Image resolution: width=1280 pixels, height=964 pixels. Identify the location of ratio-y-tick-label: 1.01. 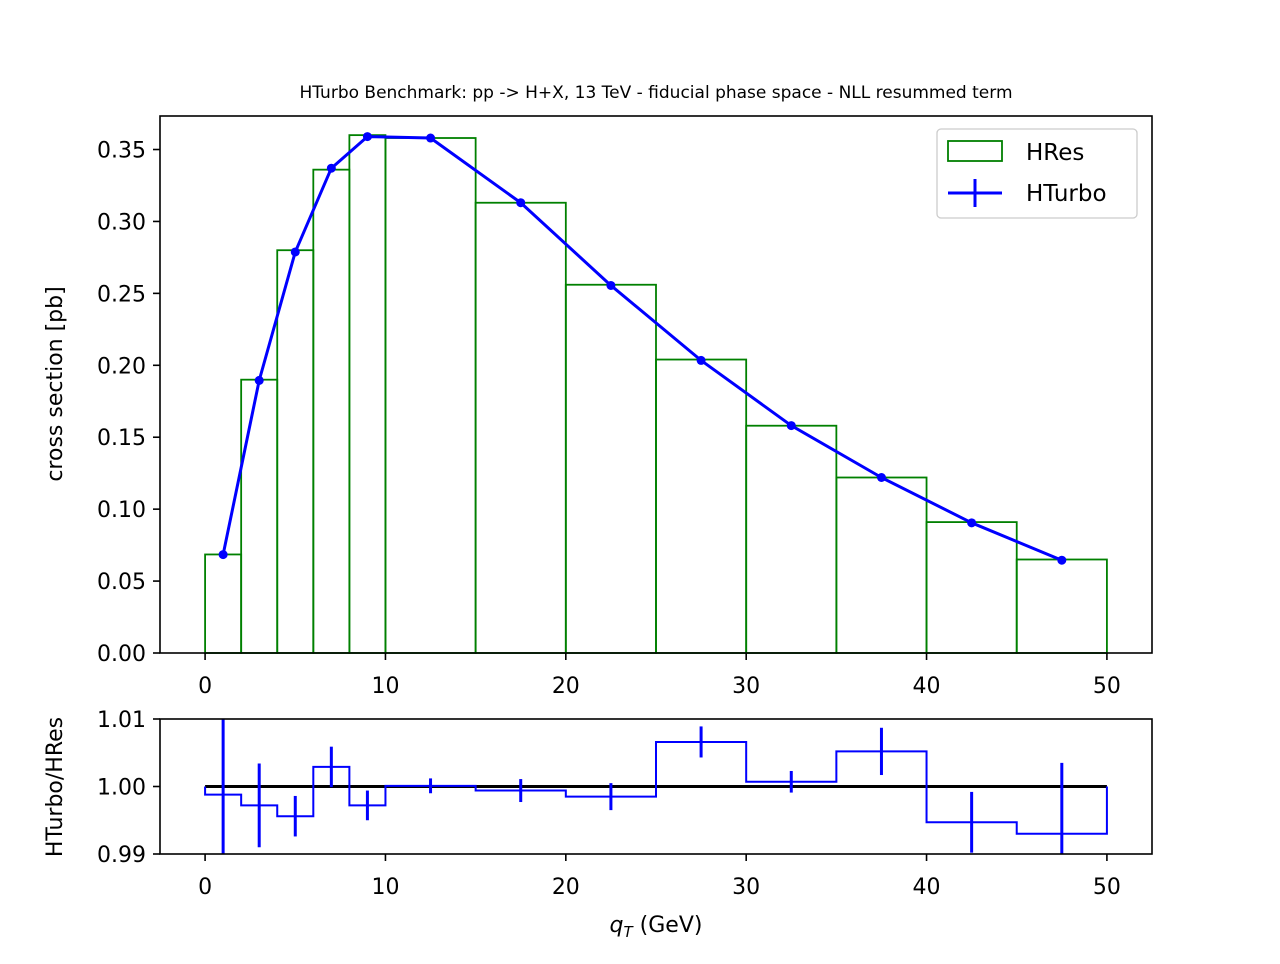
(121, 720).